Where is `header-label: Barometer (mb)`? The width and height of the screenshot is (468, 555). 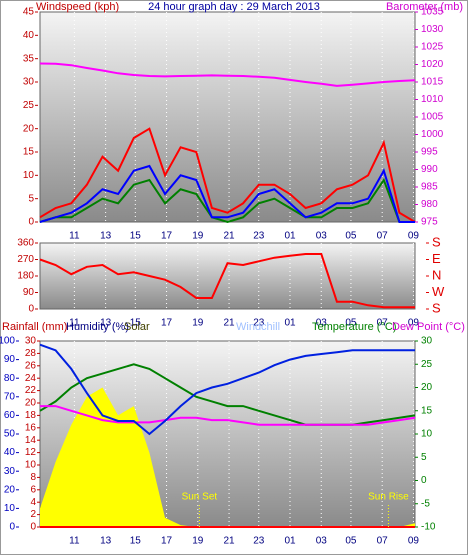 header-label: Barometer (mb) is located at coordinates (424, 7).